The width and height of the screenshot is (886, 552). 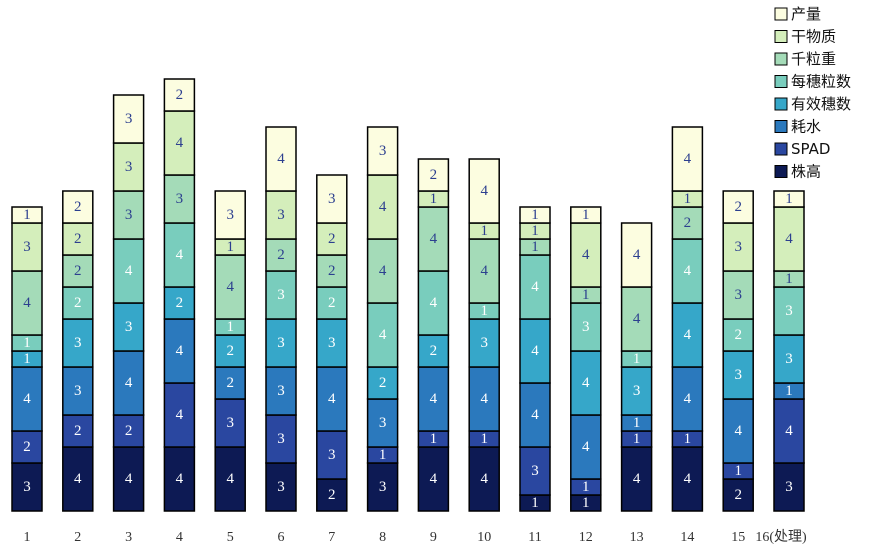 I want to click on legend-item: 干物质, so click(x=805, y=37).